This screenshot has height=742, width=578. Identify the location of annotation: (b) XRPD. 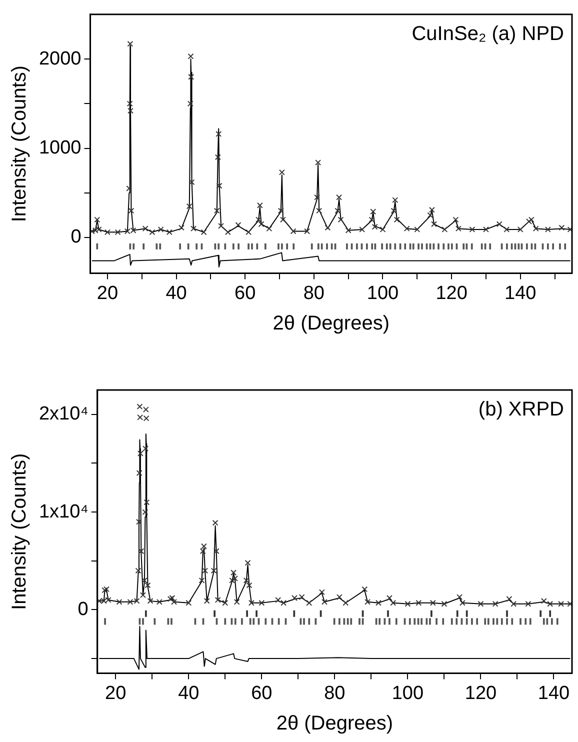
(521, 409).